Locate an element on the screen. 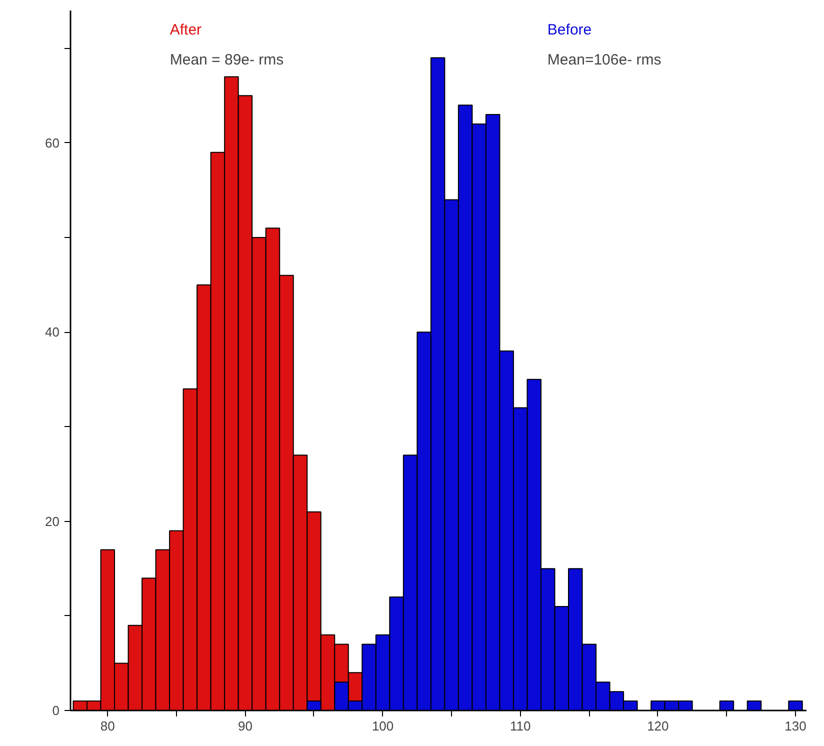 The width and height of the screenshot is (824, 746). x-tick-label: 90 is located at coordinates (245, 726).